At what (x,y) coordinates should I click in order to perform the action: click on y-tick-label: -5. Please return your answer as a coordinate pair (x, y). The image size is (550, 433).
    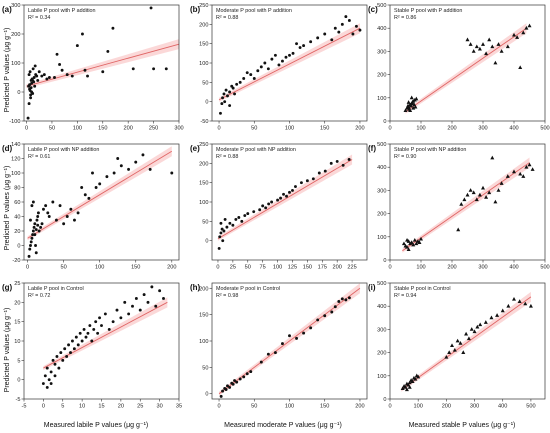
    Looking at the image, I should click on (18, 400).